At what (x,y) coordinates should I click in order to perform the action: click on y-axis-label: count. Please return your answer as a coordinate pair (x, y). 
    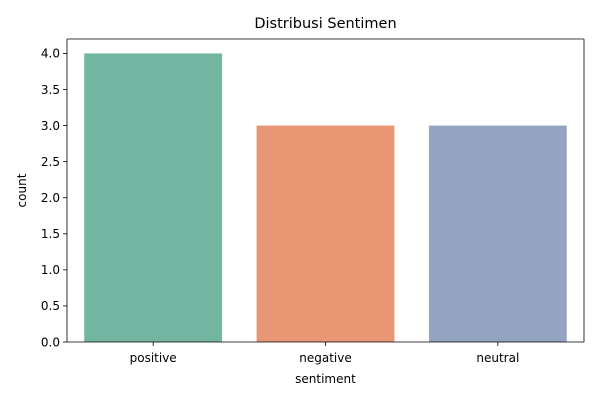
    Looking at the image, I should click on (22, 190).